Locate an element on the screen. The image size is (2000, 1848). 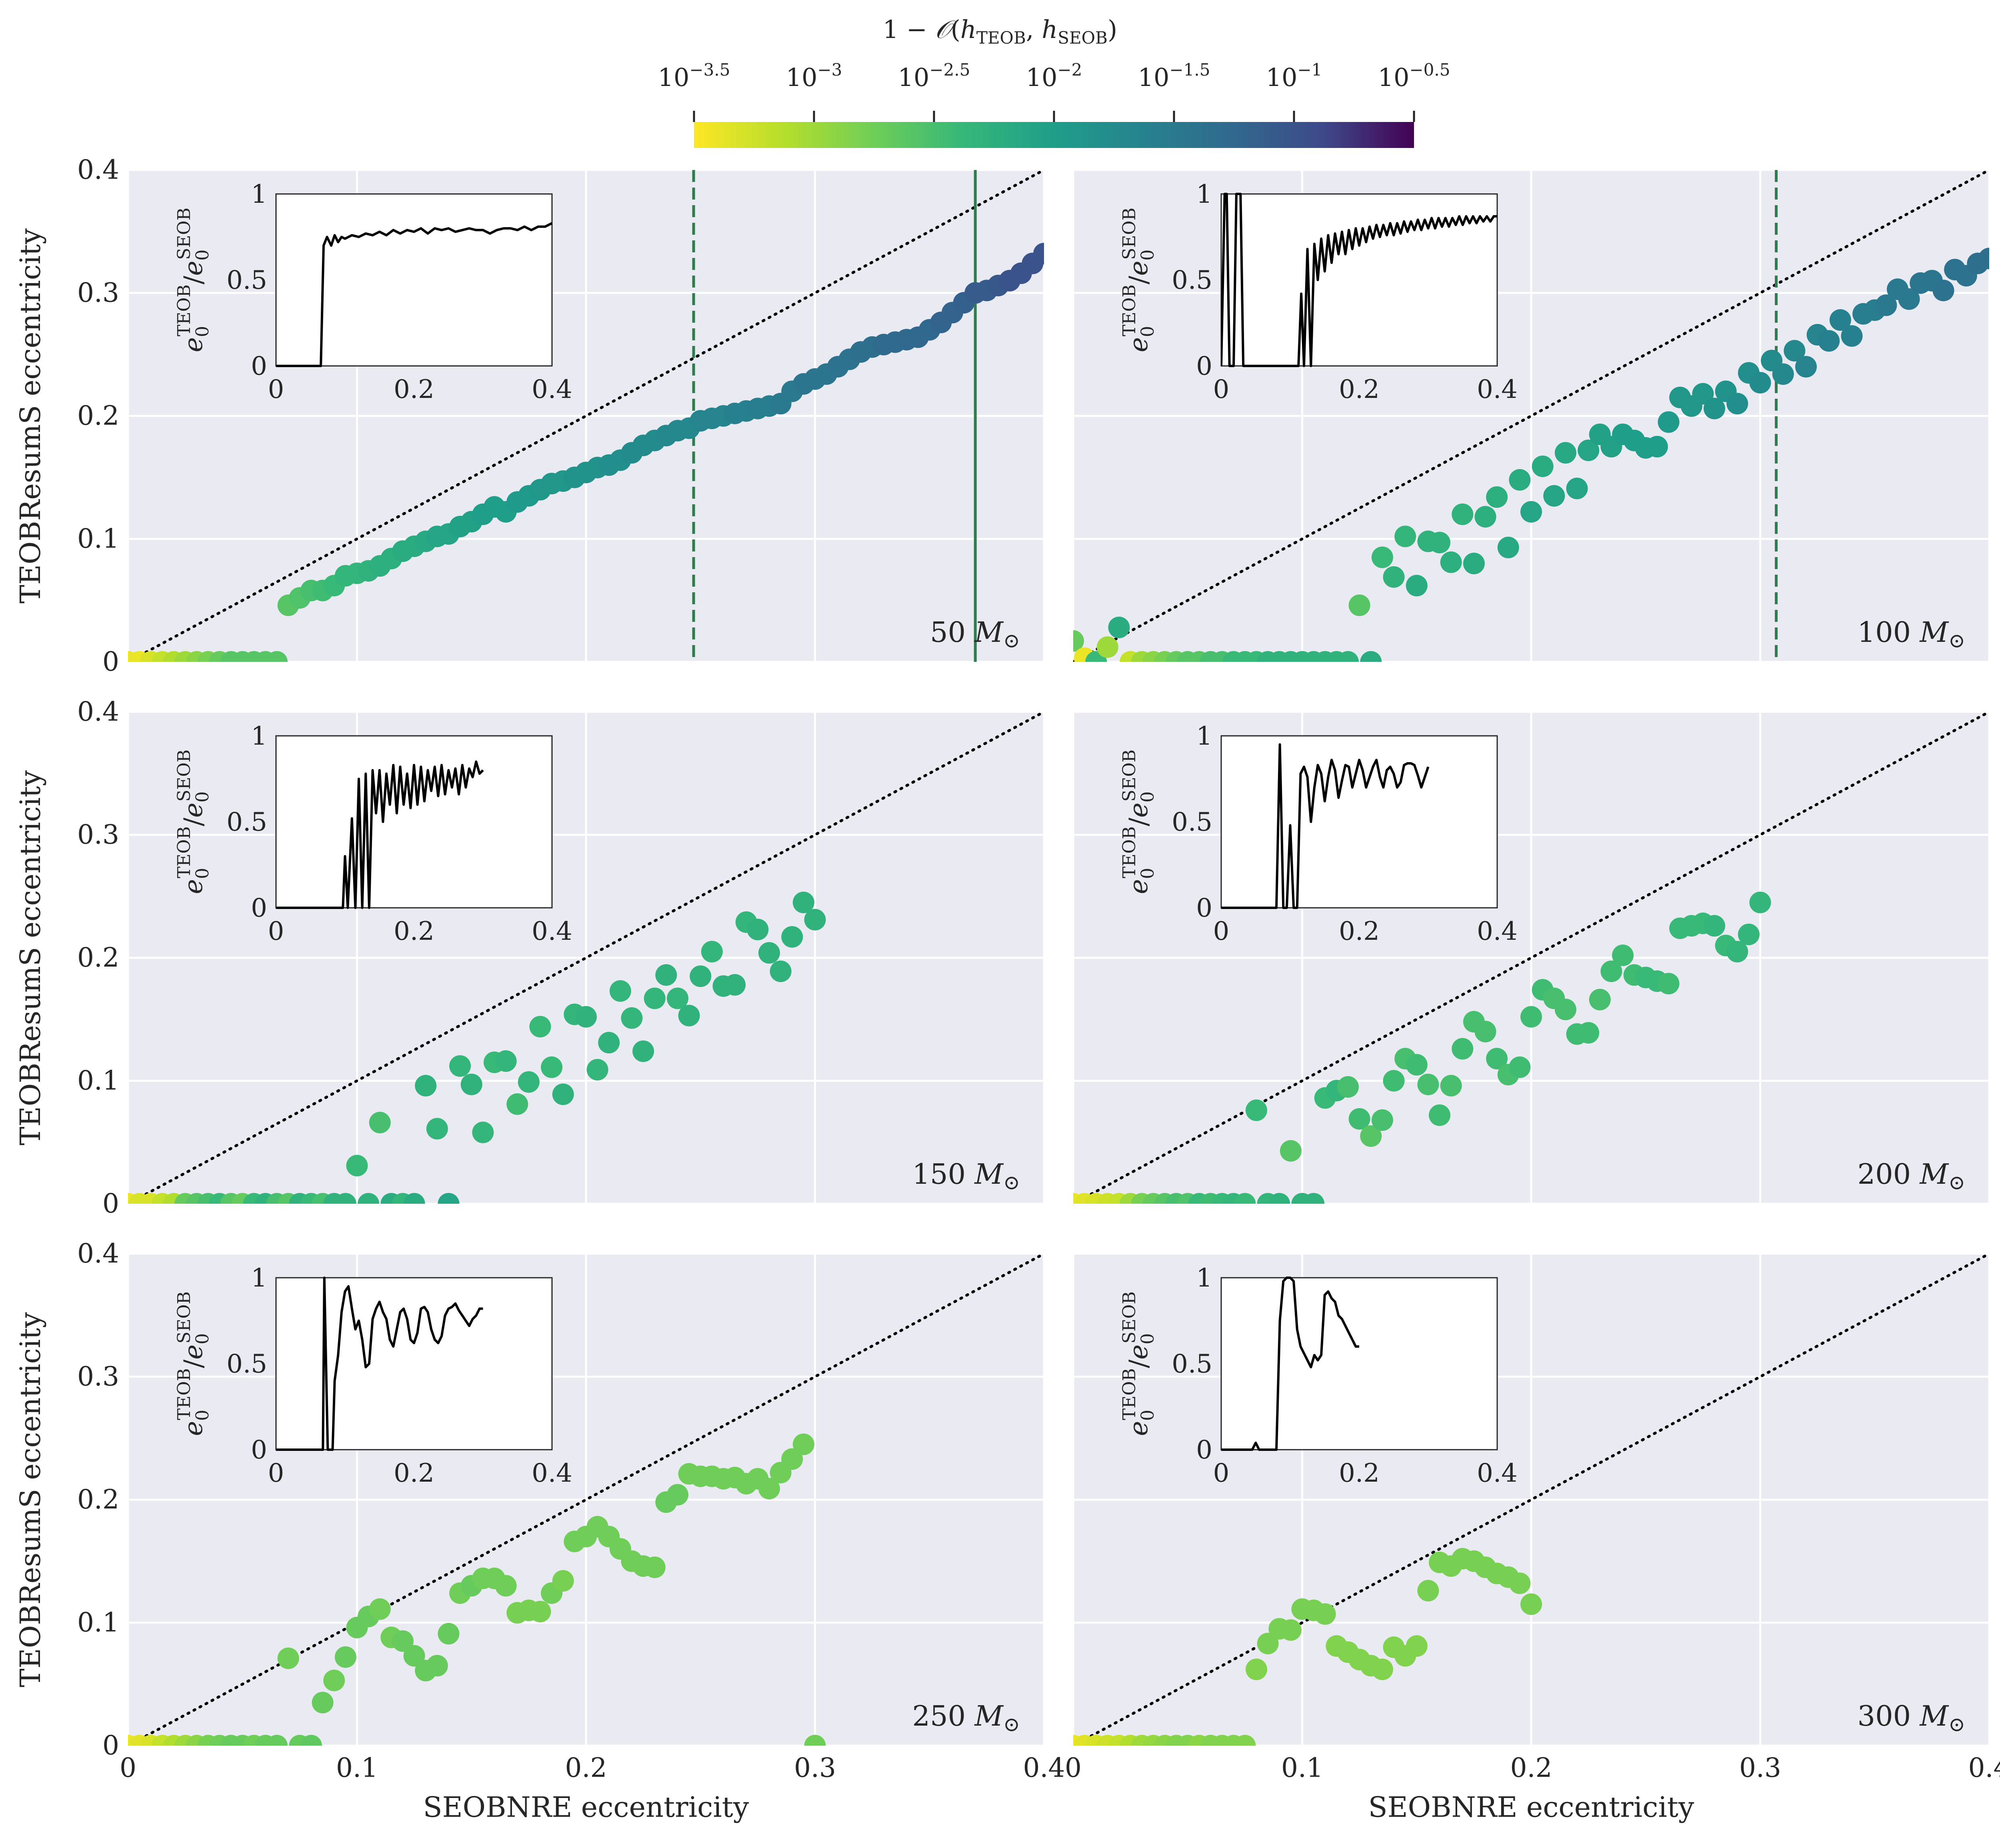
y-tick-label: 0.1 is located at coordinates (98, 539).